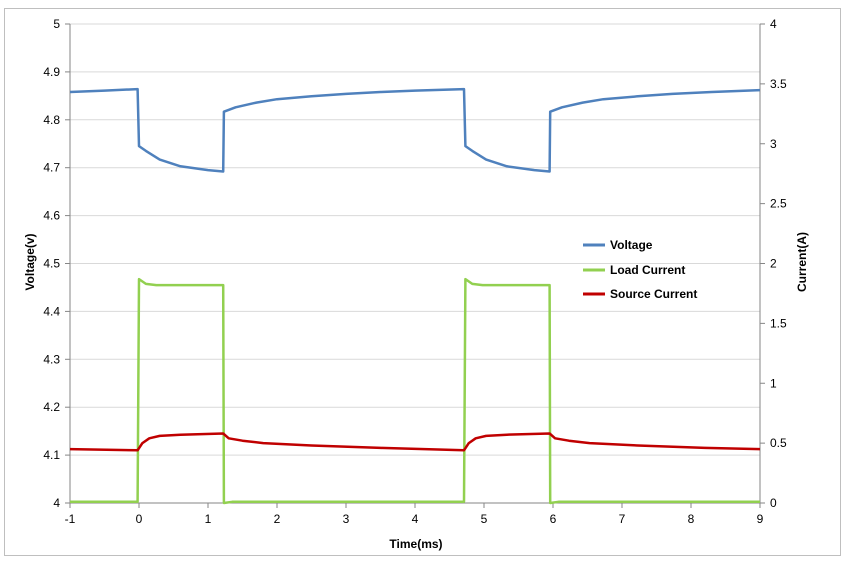  I want to click on series-voltage-line, so click(415, 130).